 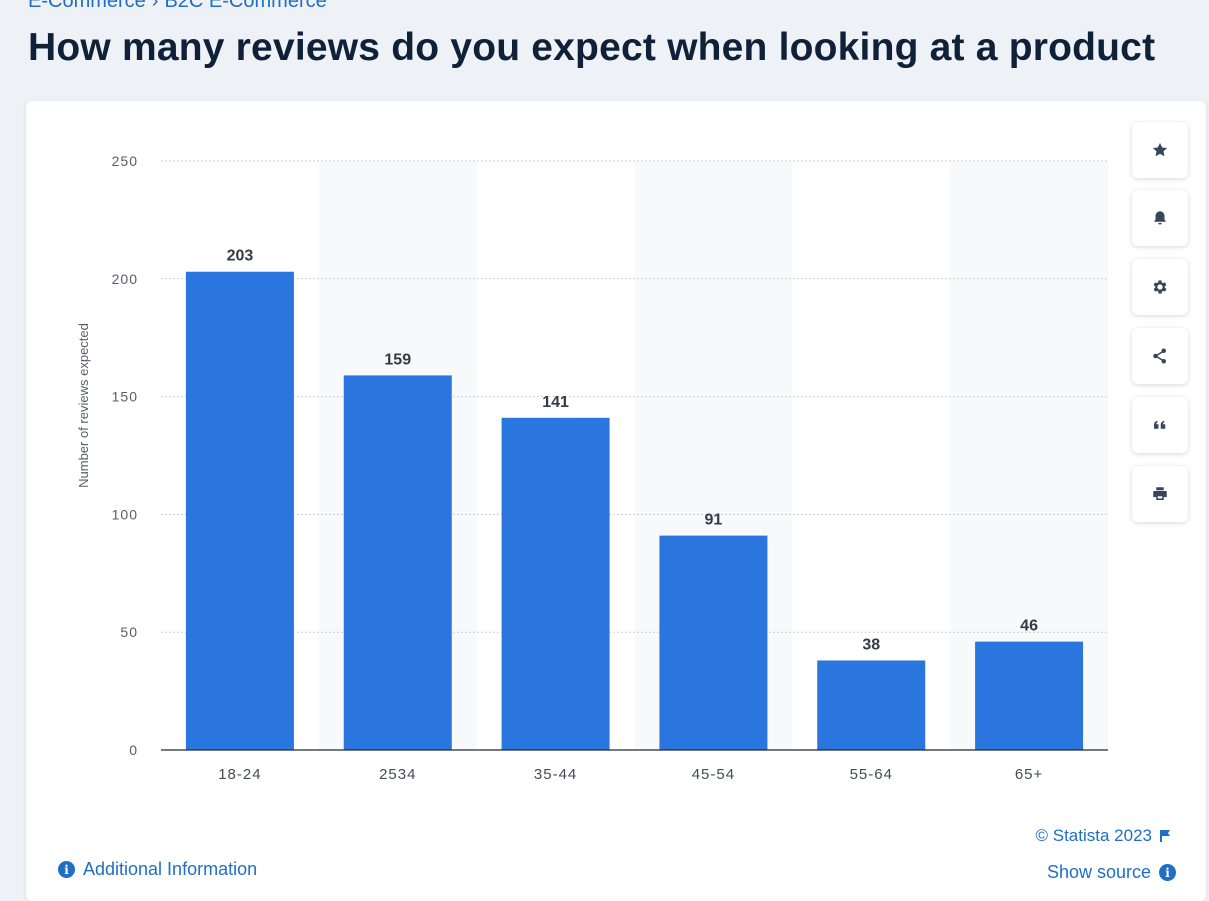 What do you see at coordinates (630, 774) in the screenshot?
I see `x-axis-ticks: 18-24 2534 35-44 45-54 55-64 65+` at bounding box center [630, 774].